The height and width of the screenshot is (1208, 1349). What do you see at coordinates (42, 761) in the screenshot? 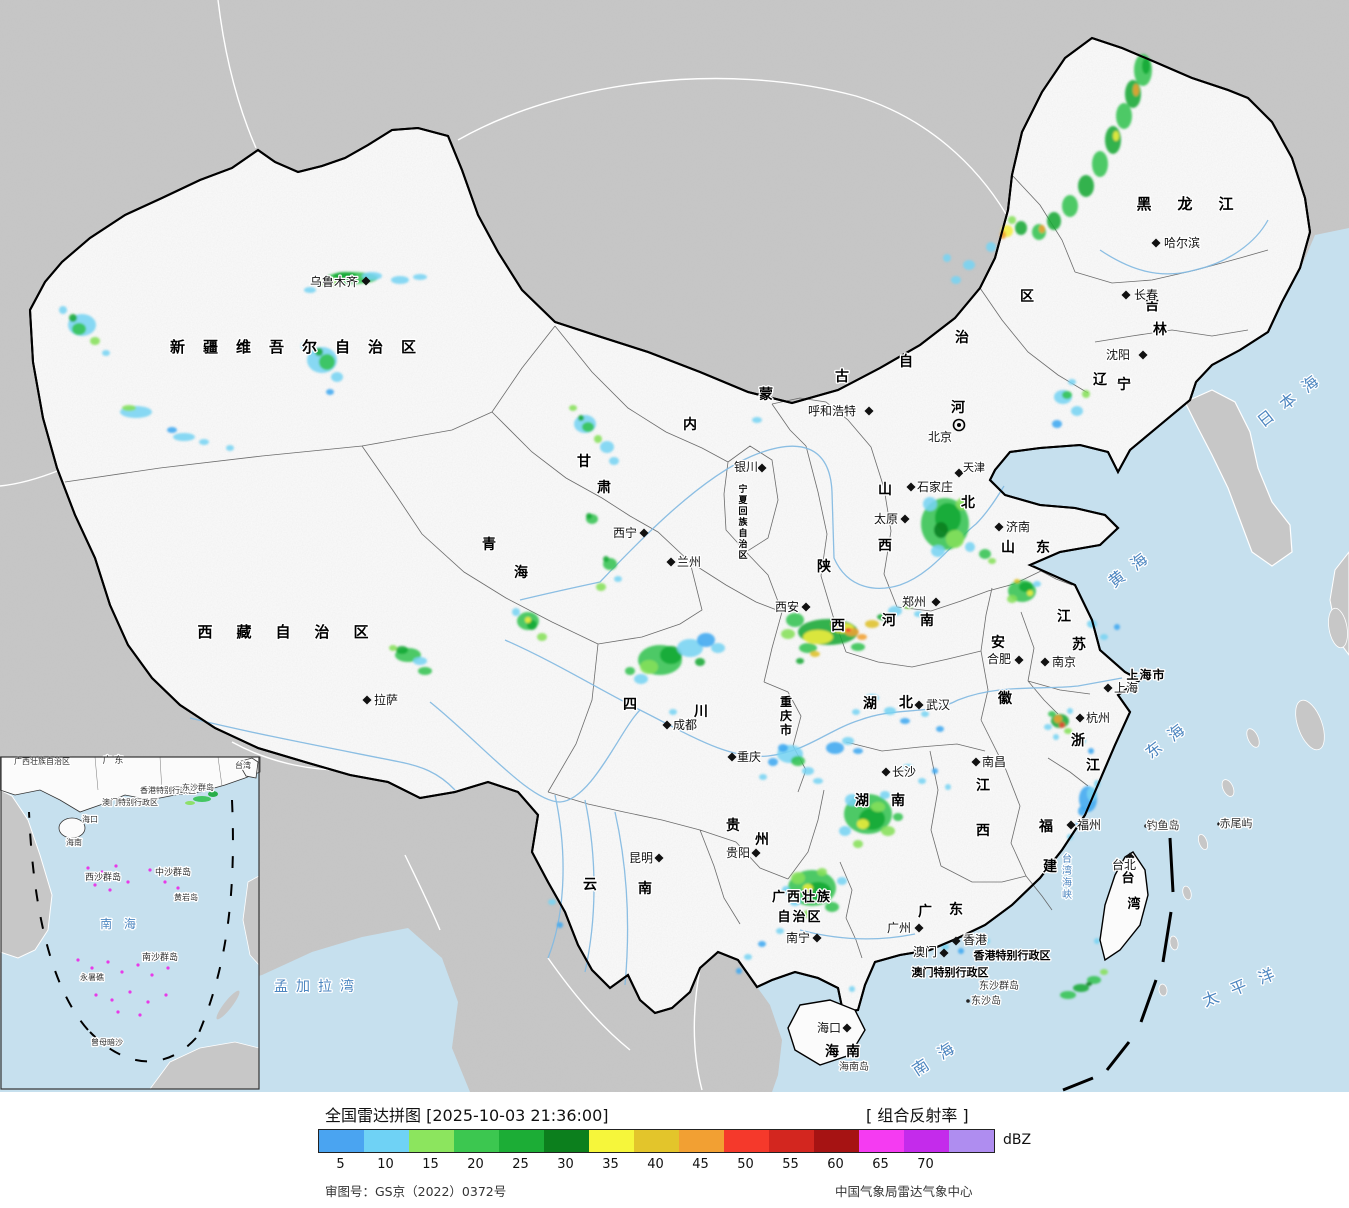
I see `inset-label: 广西壮族自治区` at bounding box center [42, 761].